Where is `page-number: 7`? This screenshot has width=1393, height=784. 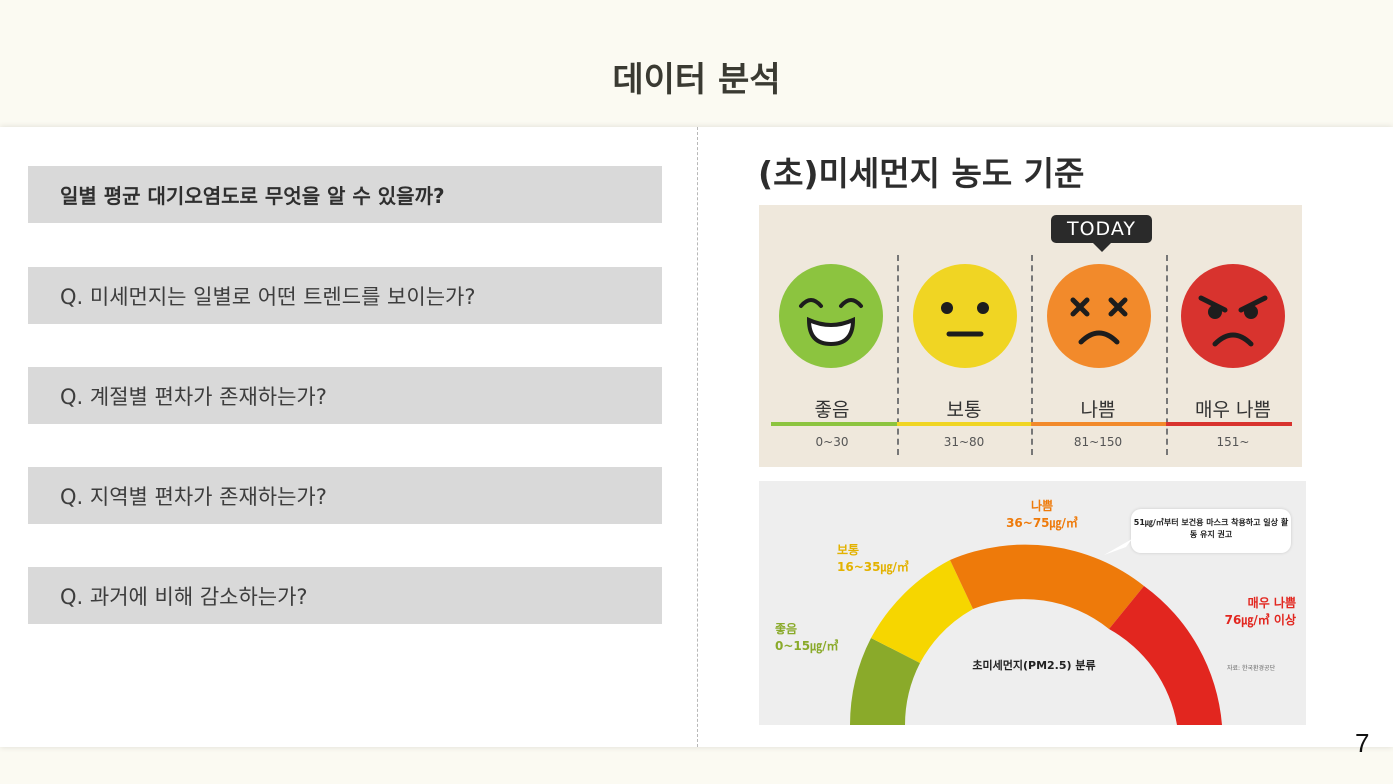
page-number: 7 is located at coordinates (1362, 743).